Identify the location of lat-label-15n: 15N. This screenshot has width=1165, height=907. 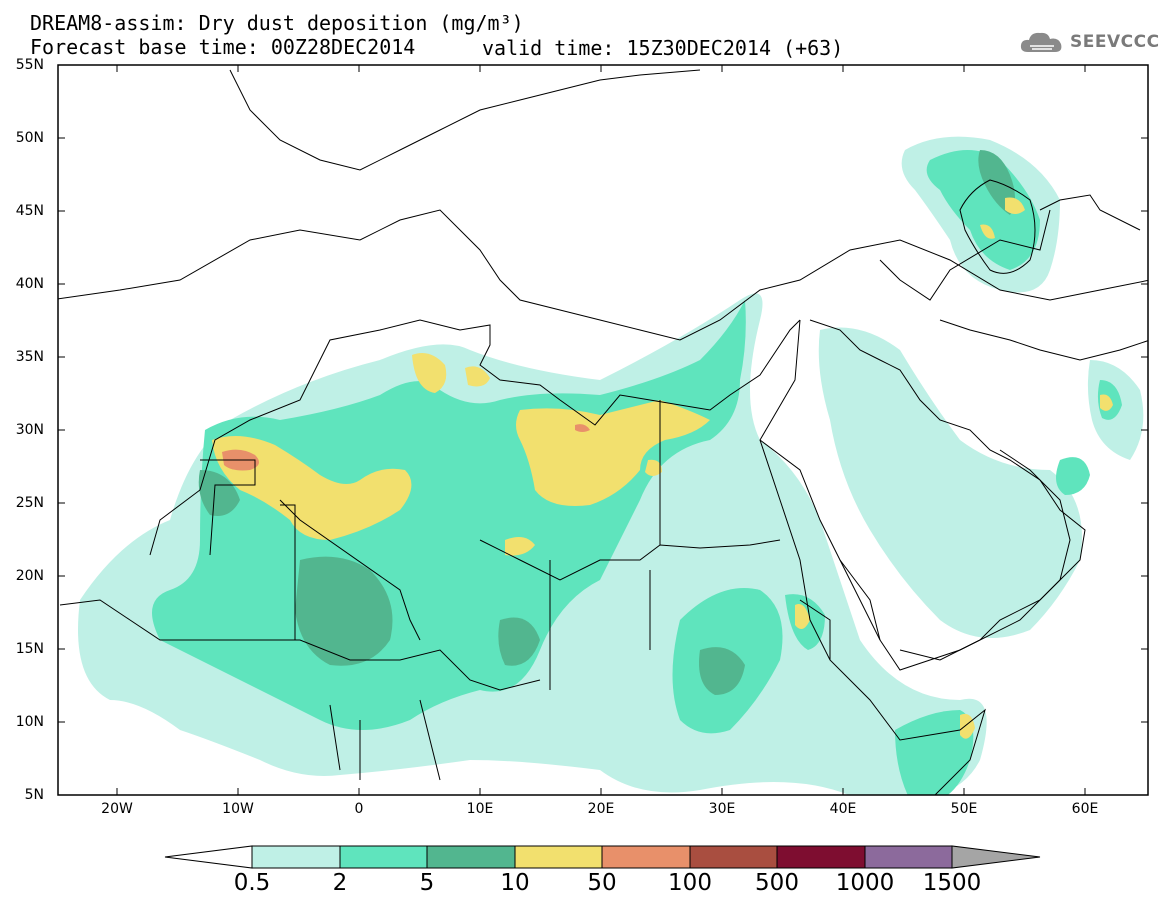
(29, 649).